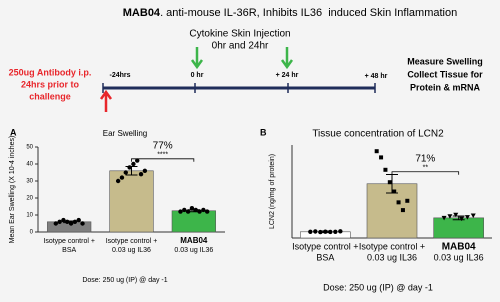 This screenshot has width=500, height=302. I want to click on timeline-label: -24hrs, so click(119, 75).